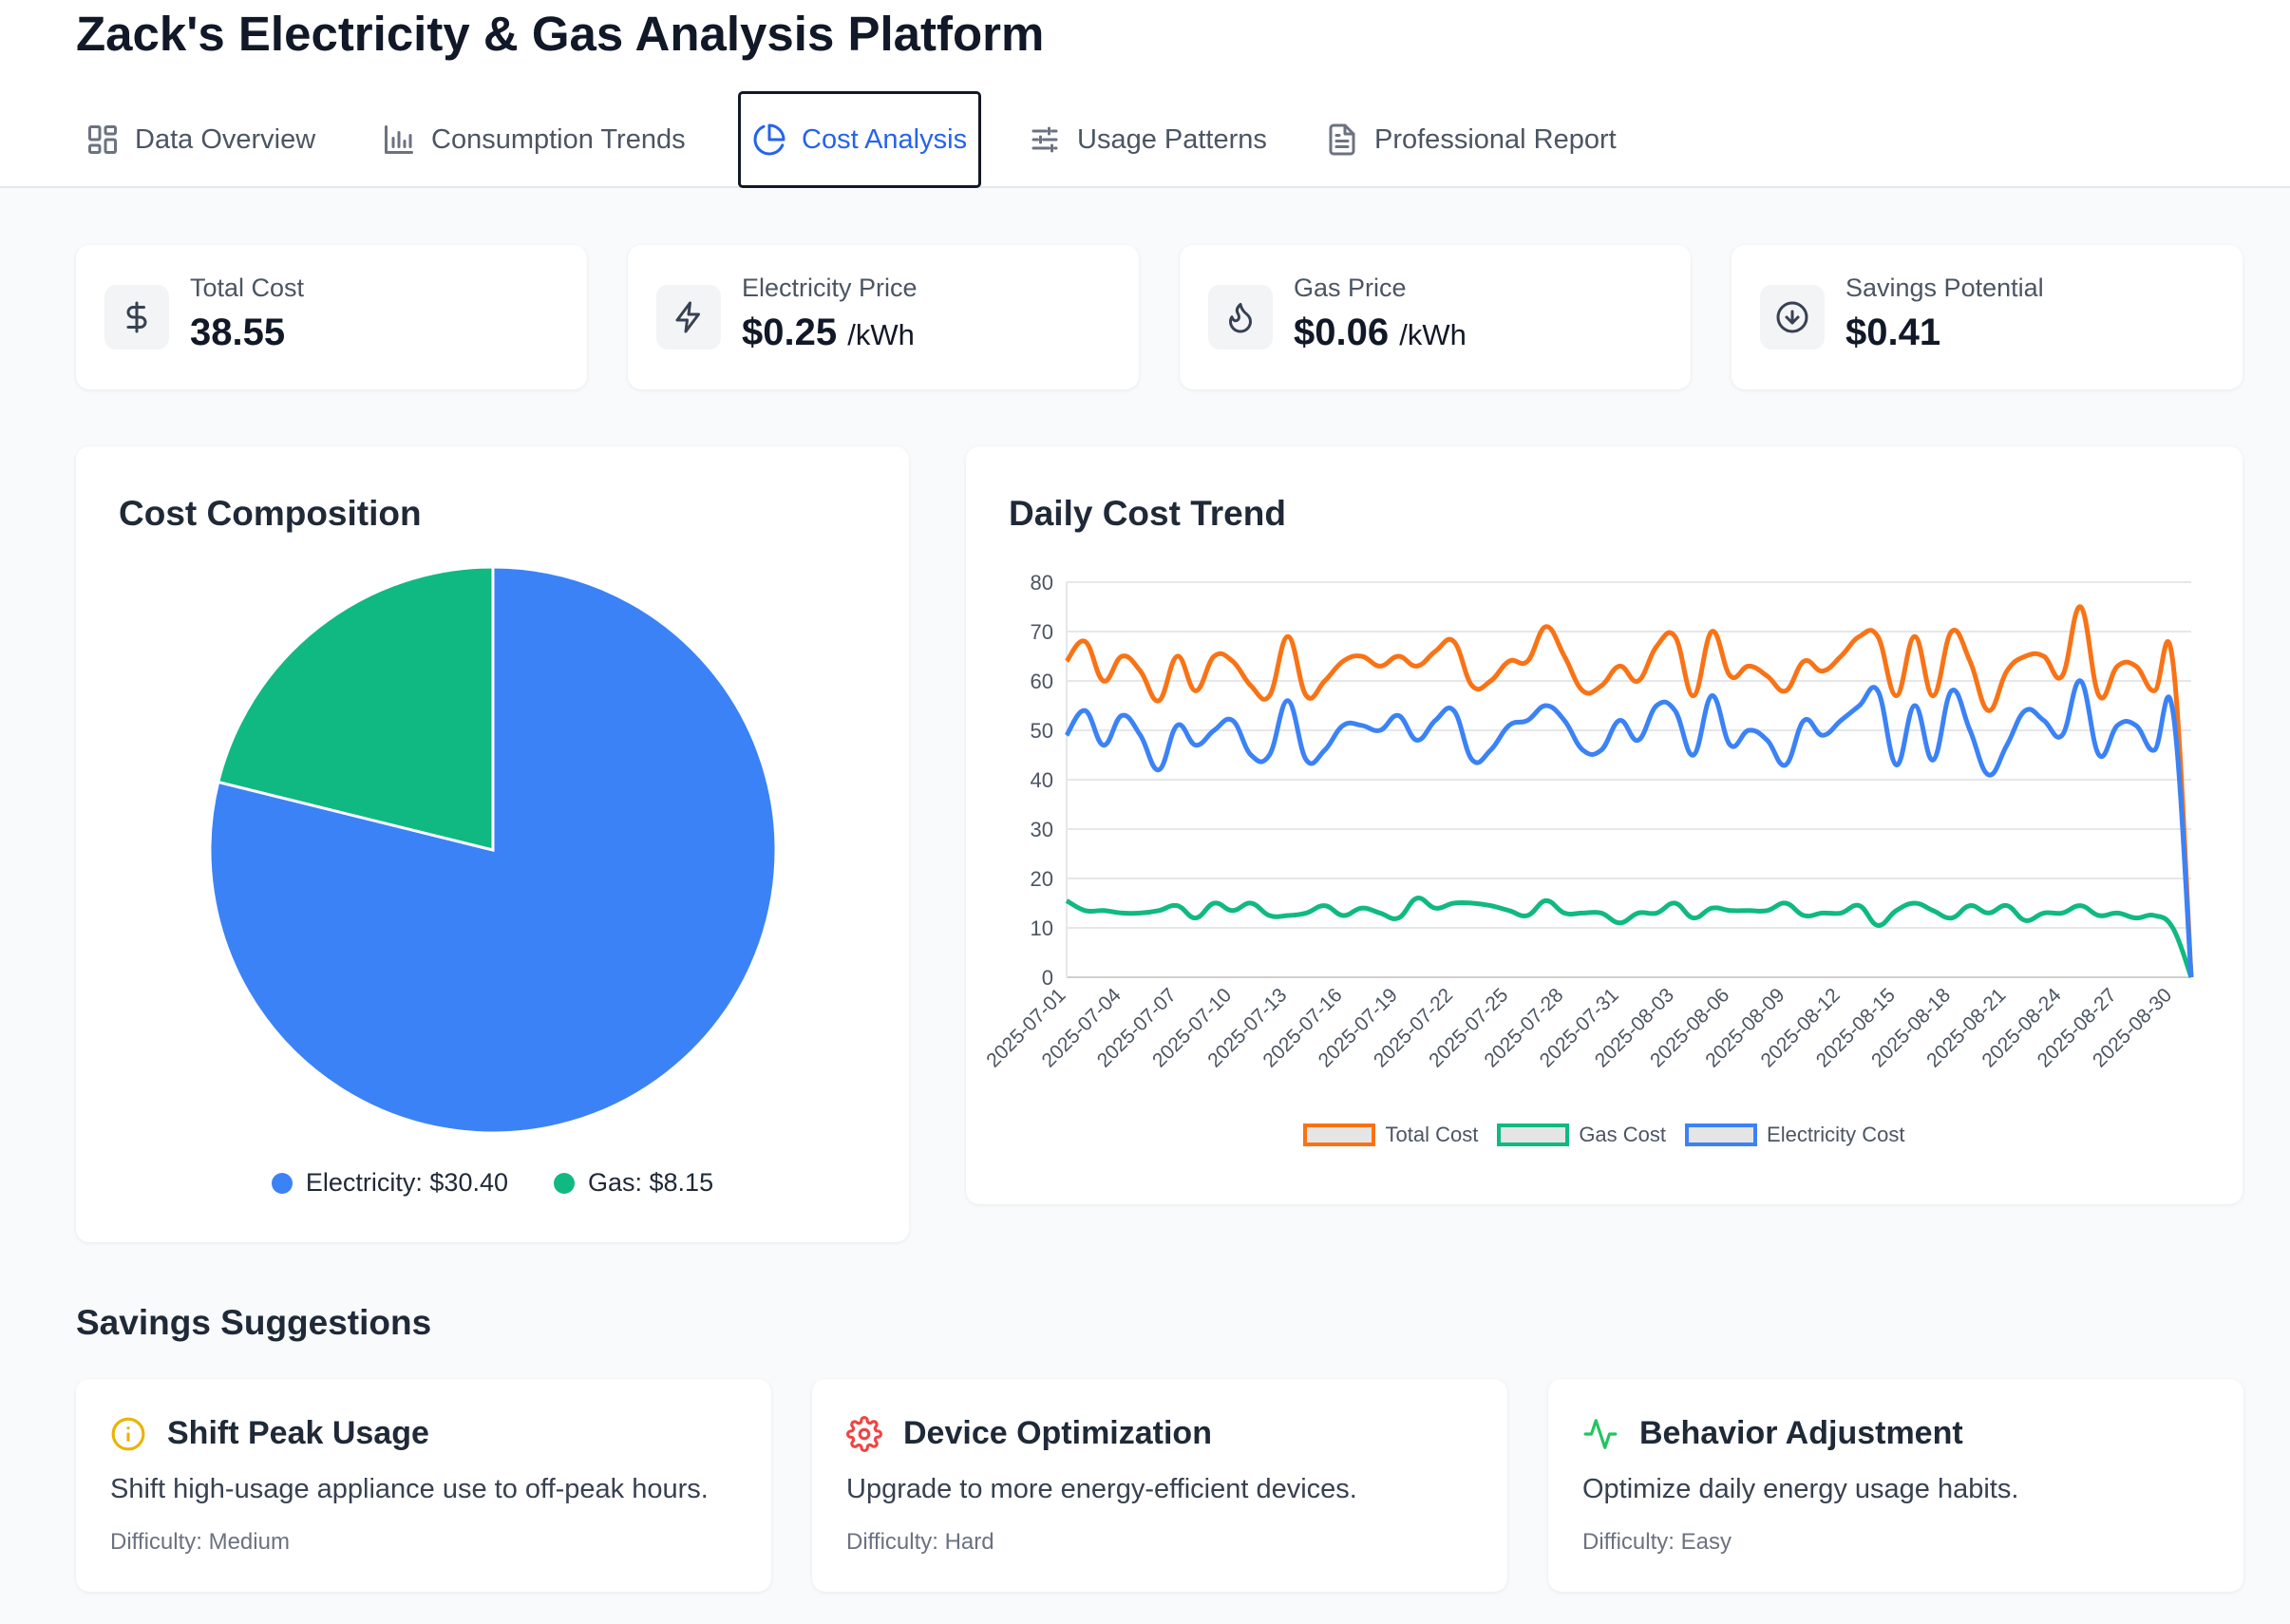 This screenshot has width=2290, height=1624. What do you see at coordinates (1042, 780) in the screenshot?
I see `y-tick-label: 40` at bounding box center [1042, 780].